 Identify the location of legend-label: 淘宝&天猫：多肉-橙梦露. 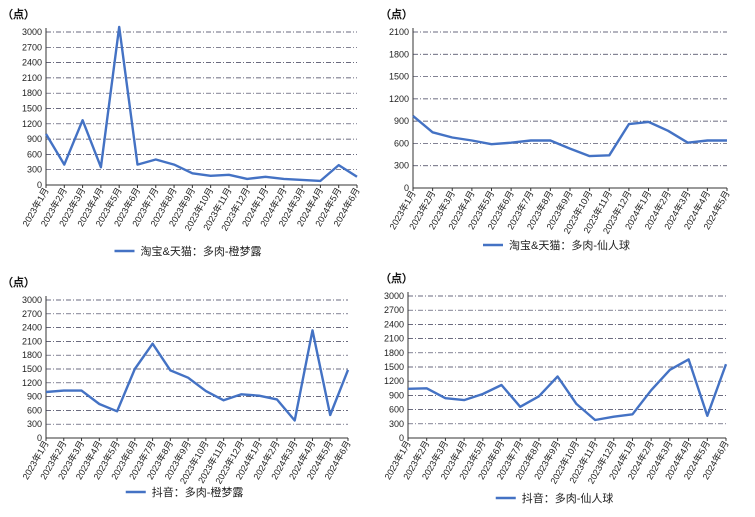
(201, 251).